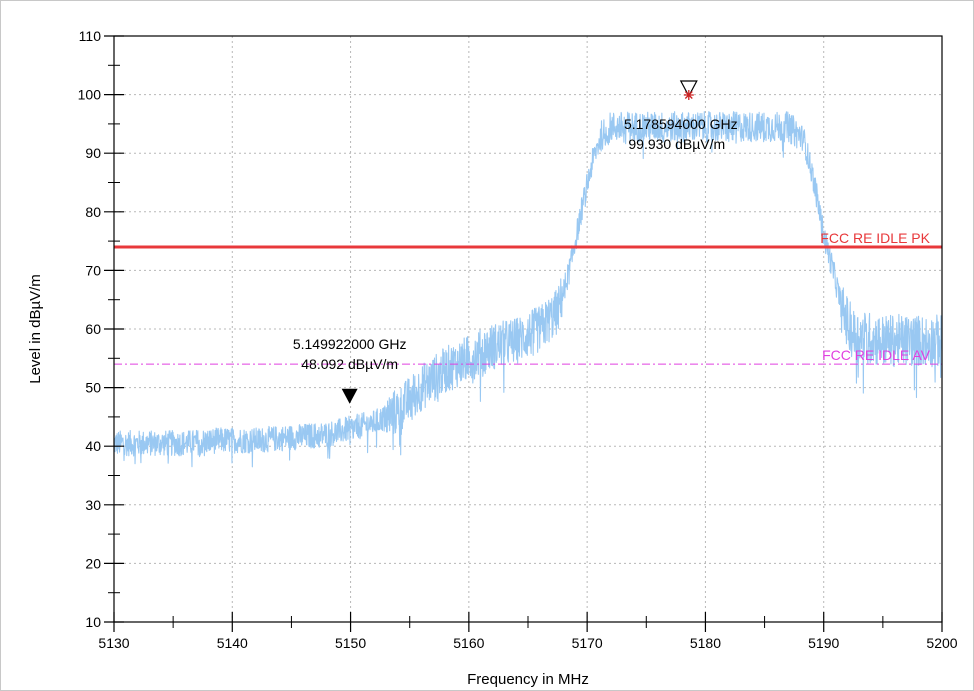 This screenshot has height=691, width=974. I want to click on y-tick-labels: 10 20 30 40 50 60 70 80 90 100 110, so click(90, 329).